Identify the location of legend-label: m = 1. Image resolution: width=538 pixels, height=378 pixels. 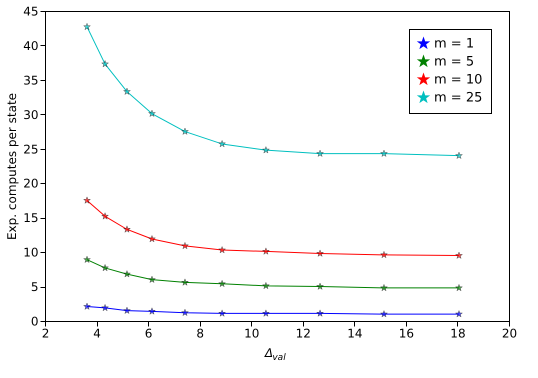
(454, 44).